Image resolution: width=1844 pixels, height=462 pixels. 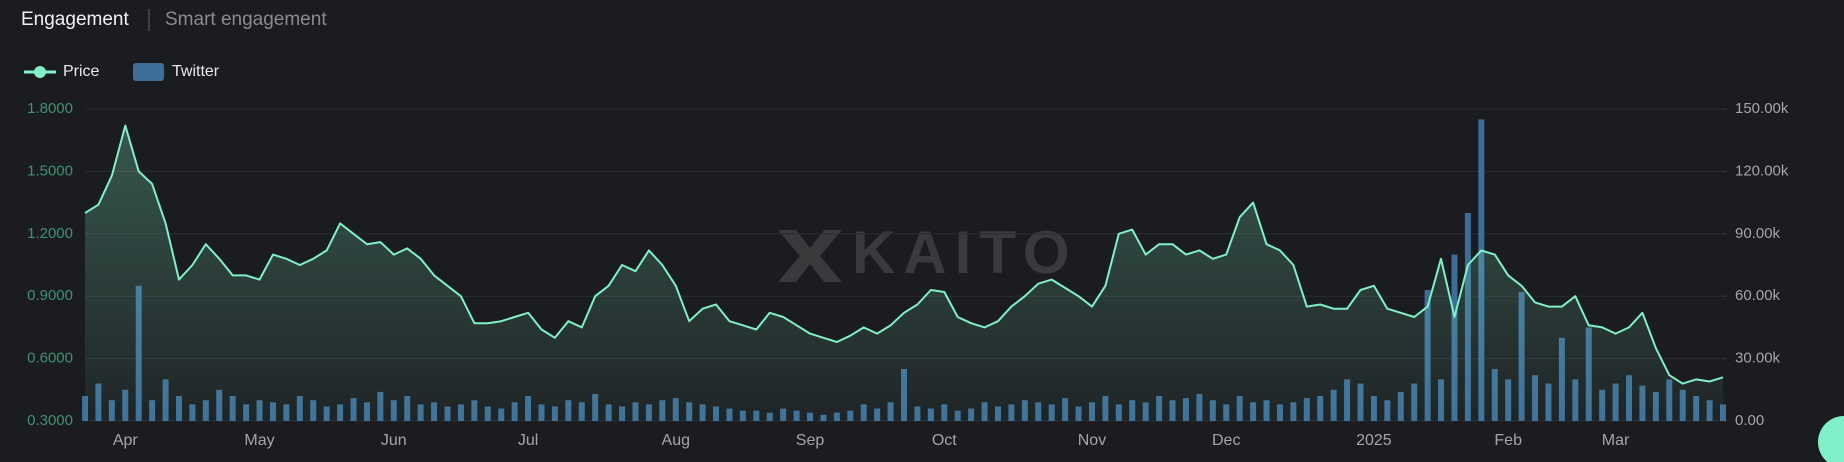 What do you see at coordinates (528, 440) in the screenshot?
I see `x-tick-label: Jul` at bounding box center [528, 440].